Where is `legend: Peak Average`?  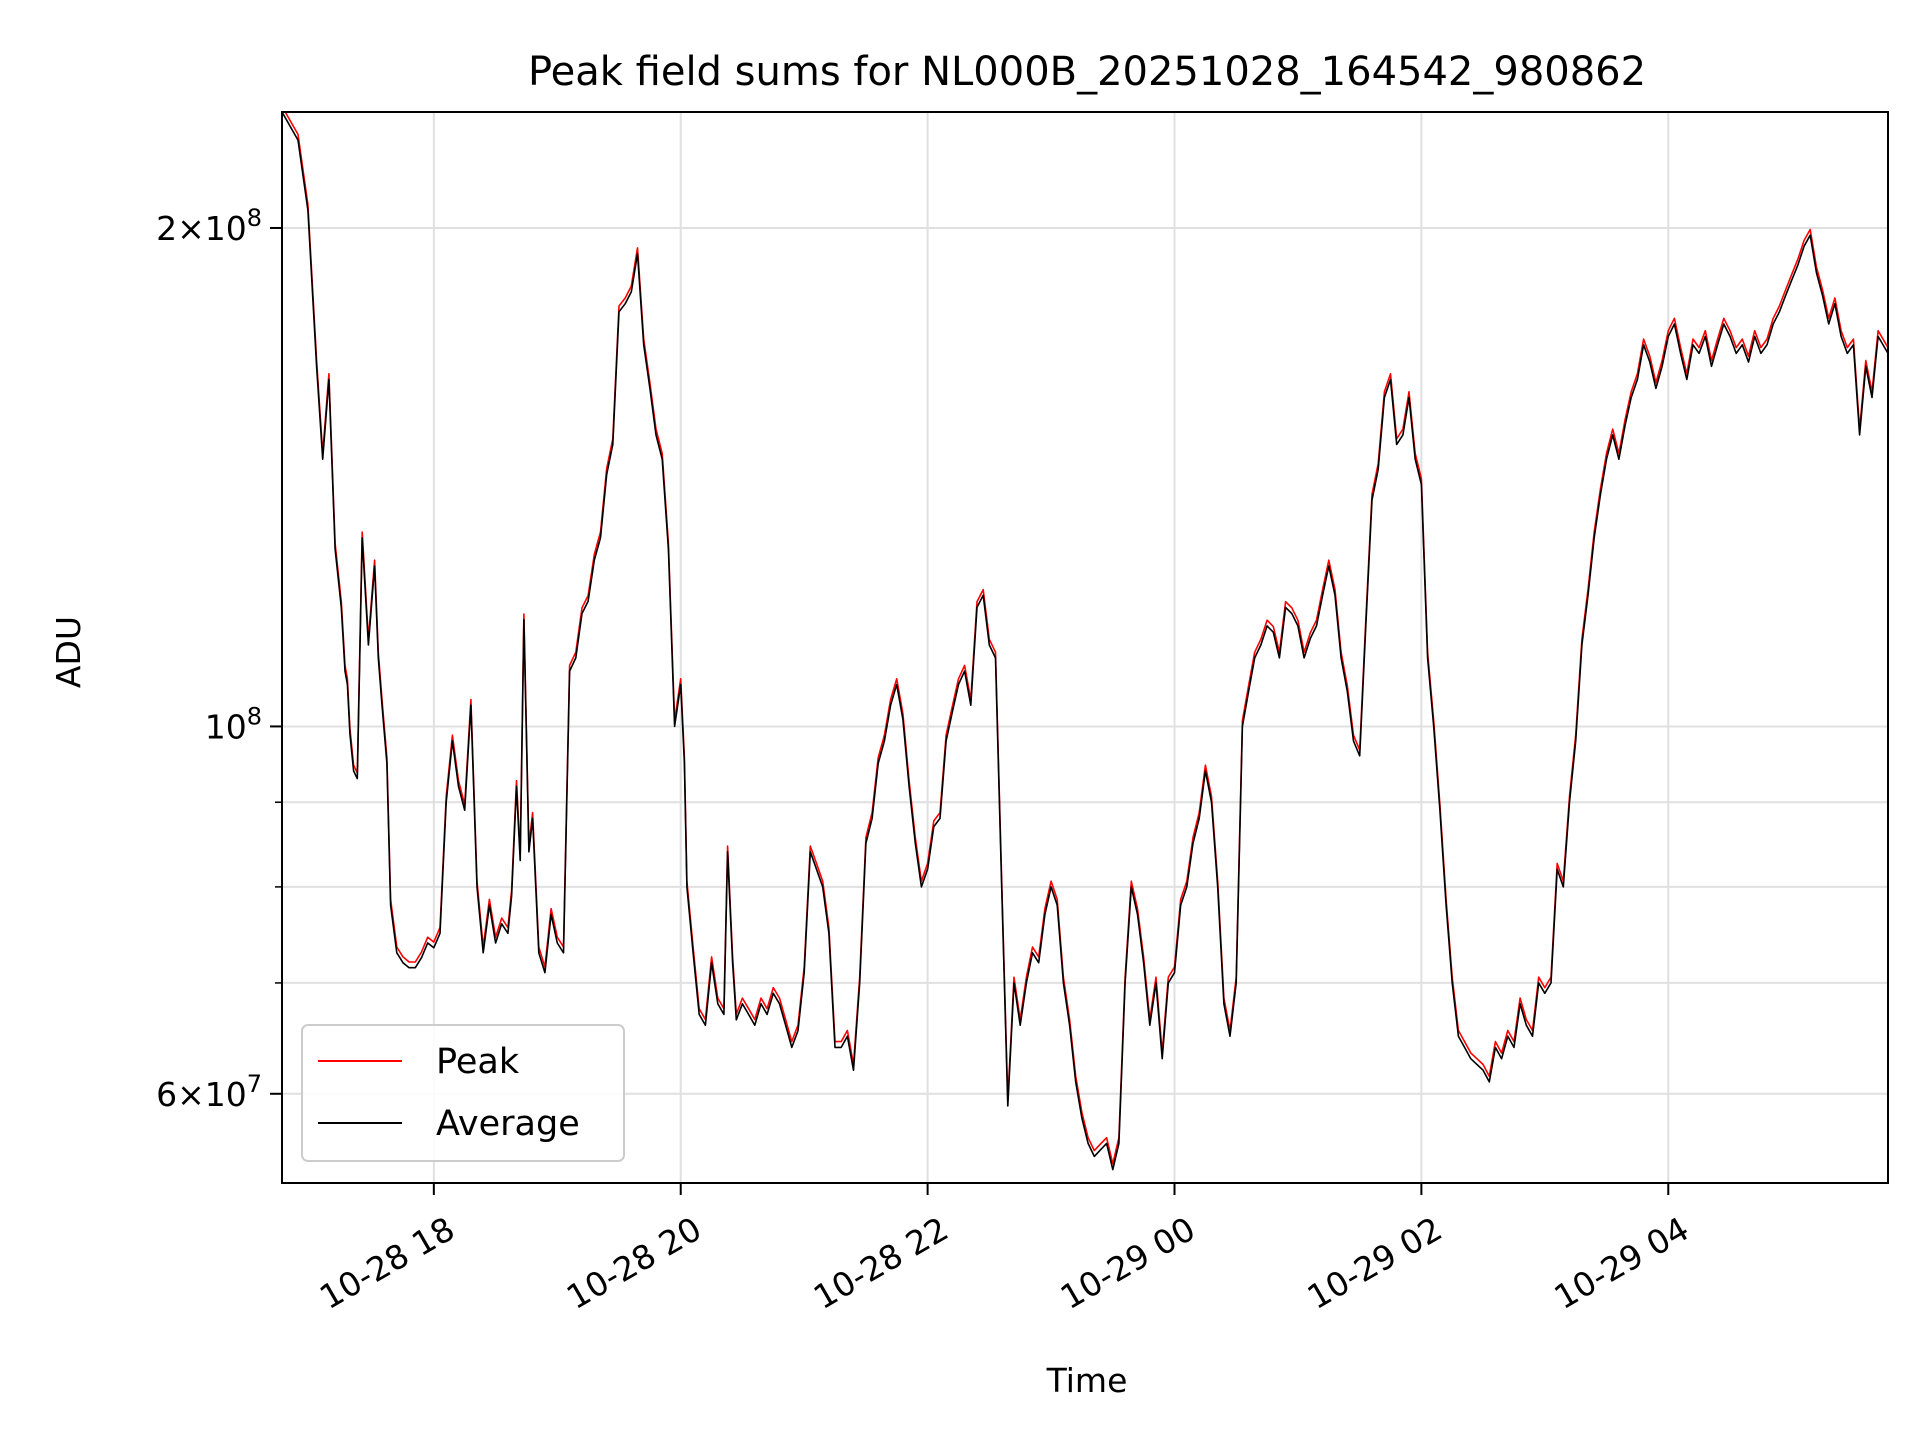 legend: Peak Average is located at coordinates (463, 1093).